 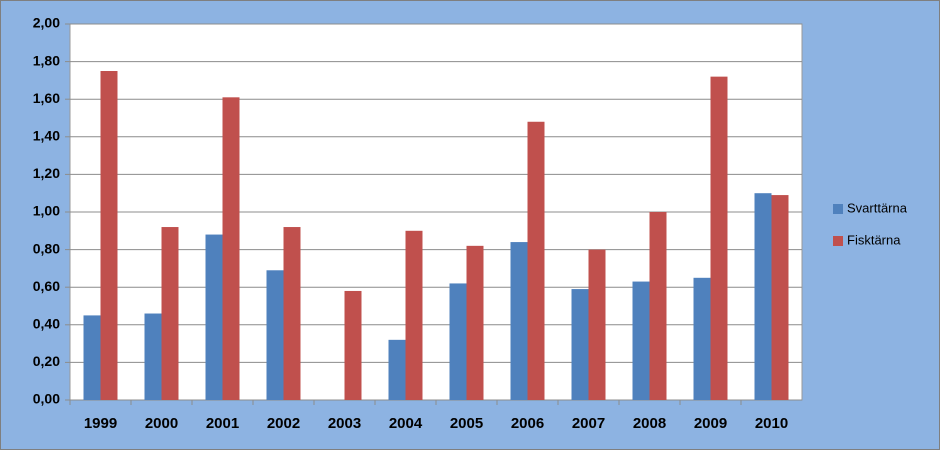 What do you see at coordinates (46, 286) in the screenshot?
I see `y-tick-label: 0,60` at bounding box center [46, 286].